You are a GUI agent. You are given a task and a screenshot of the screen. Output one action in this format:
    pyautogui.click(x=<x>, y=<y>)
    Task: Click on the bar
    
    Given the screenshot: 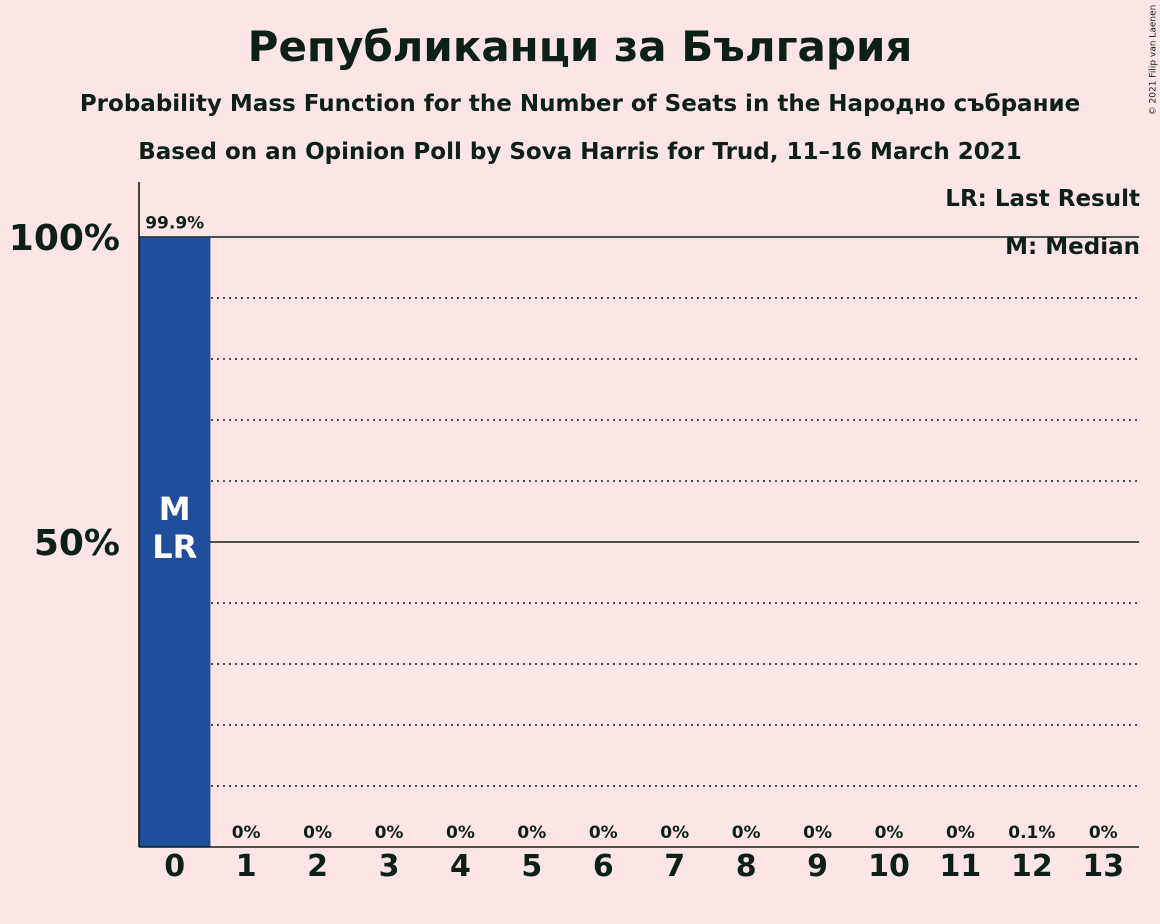 What is the action you would take?
    pyautogui.click(x=175, y=542)
    